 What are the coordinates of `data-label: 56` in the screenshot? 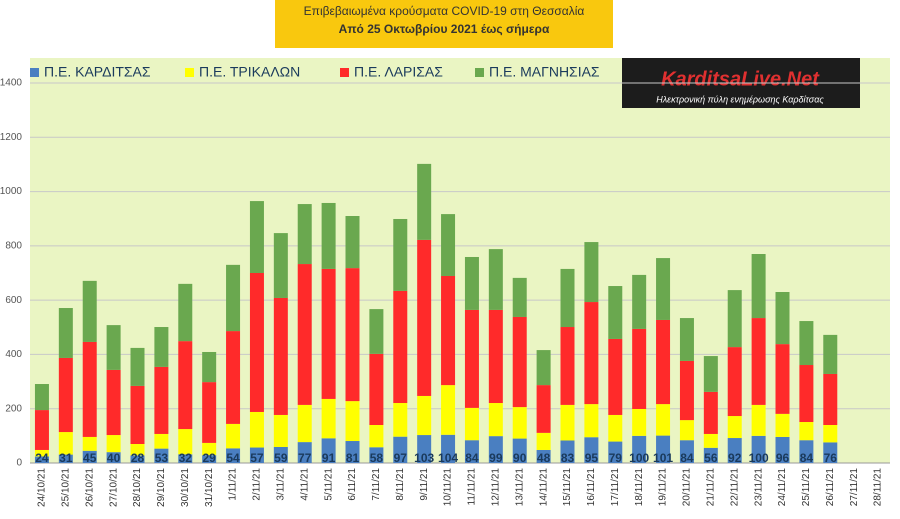 It's located at (711, 458).